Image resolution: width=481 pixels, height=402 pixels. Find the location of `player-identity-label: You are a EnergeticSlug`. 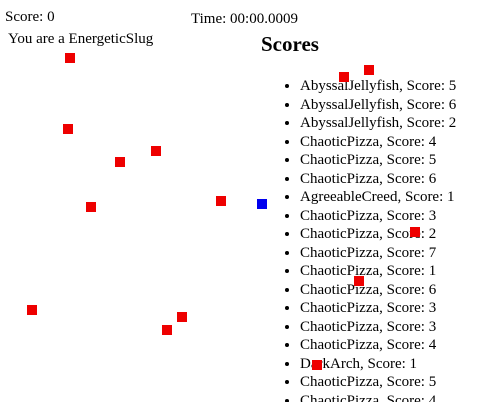

player-identity-label: You are a EnergeticSlug is located at coordinates (81, 39).